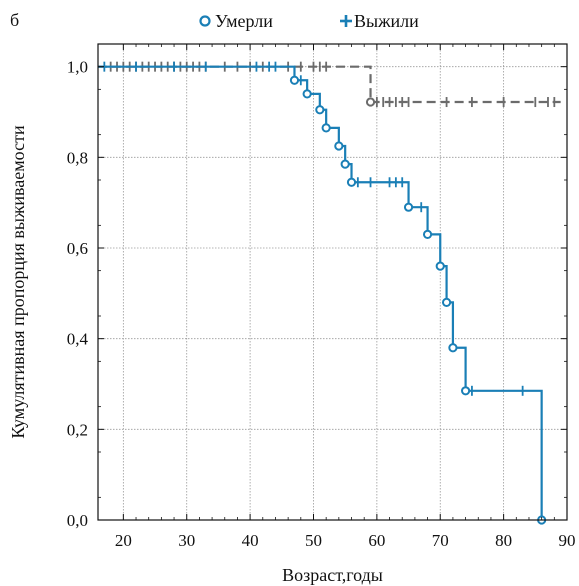 The height and width of the screenshot is (586, 579). What do you see at coordinates (77, 248) in the screenshot?
I see `y-tick-label: 0,6` at bounding box center [77, 248].